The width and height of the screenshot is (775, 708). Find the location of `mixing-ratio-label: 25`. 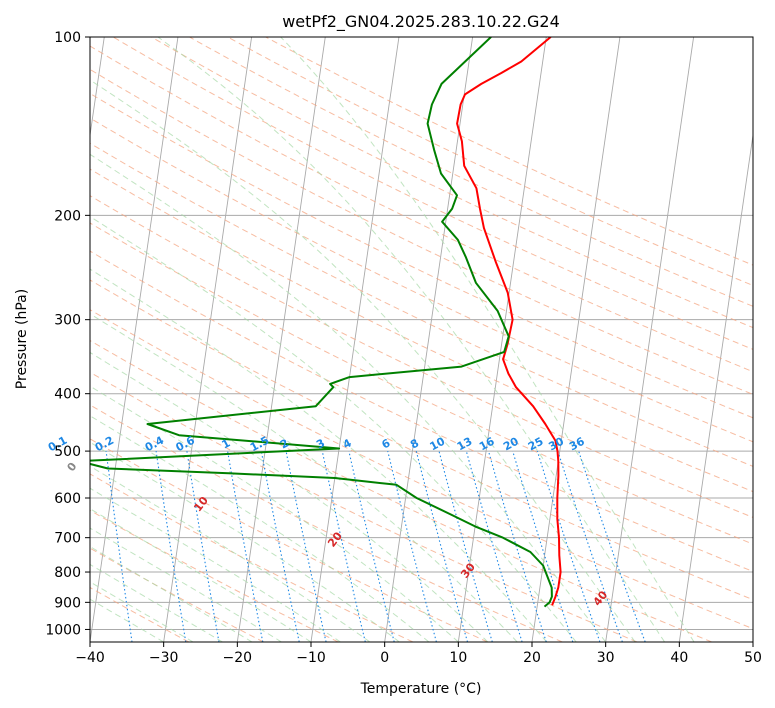

mixing-ratio-label: 25 is located at coordinates (536, 444).